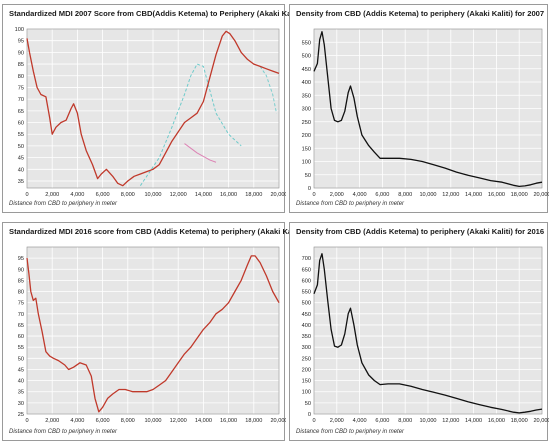  What do you see at coordinates (21, 259) in the screenshot?
I see `y-tick-label: 95` at bounding box center [21, 259].